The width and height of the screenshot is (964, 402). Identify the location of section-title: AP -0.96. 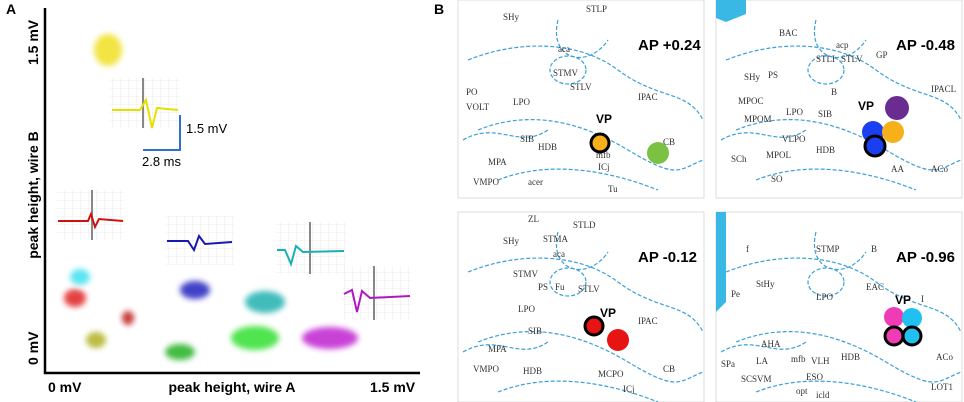
(925, 257).